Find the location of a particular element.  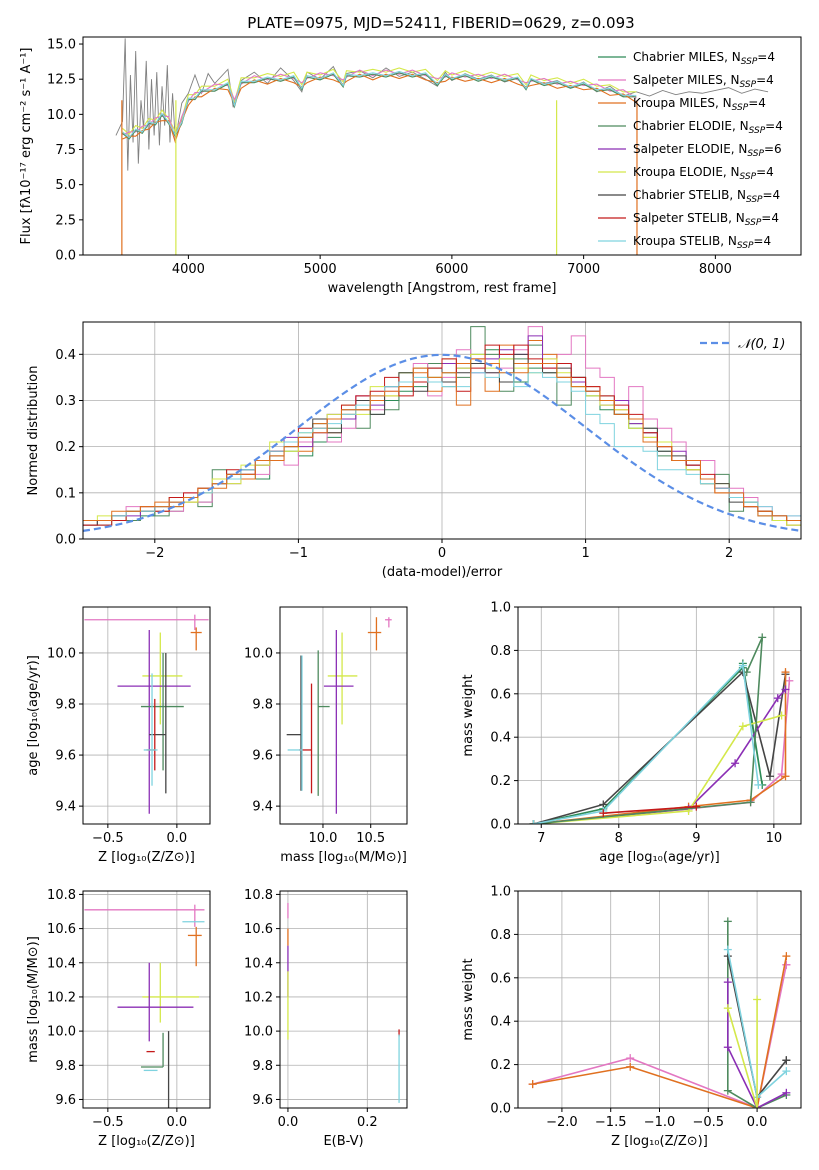

x-axis-label: wavelength [Angstrom, rest frame] is located at coordinates (442, 288).